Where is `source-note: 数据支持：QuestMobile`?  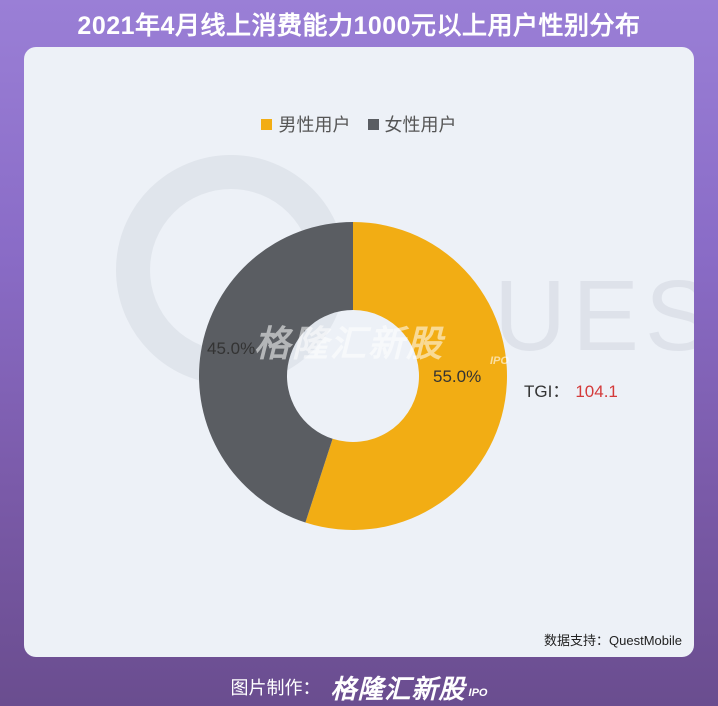 source-note: 数据支持：QuestMobile is located at coordinates (613, 640).